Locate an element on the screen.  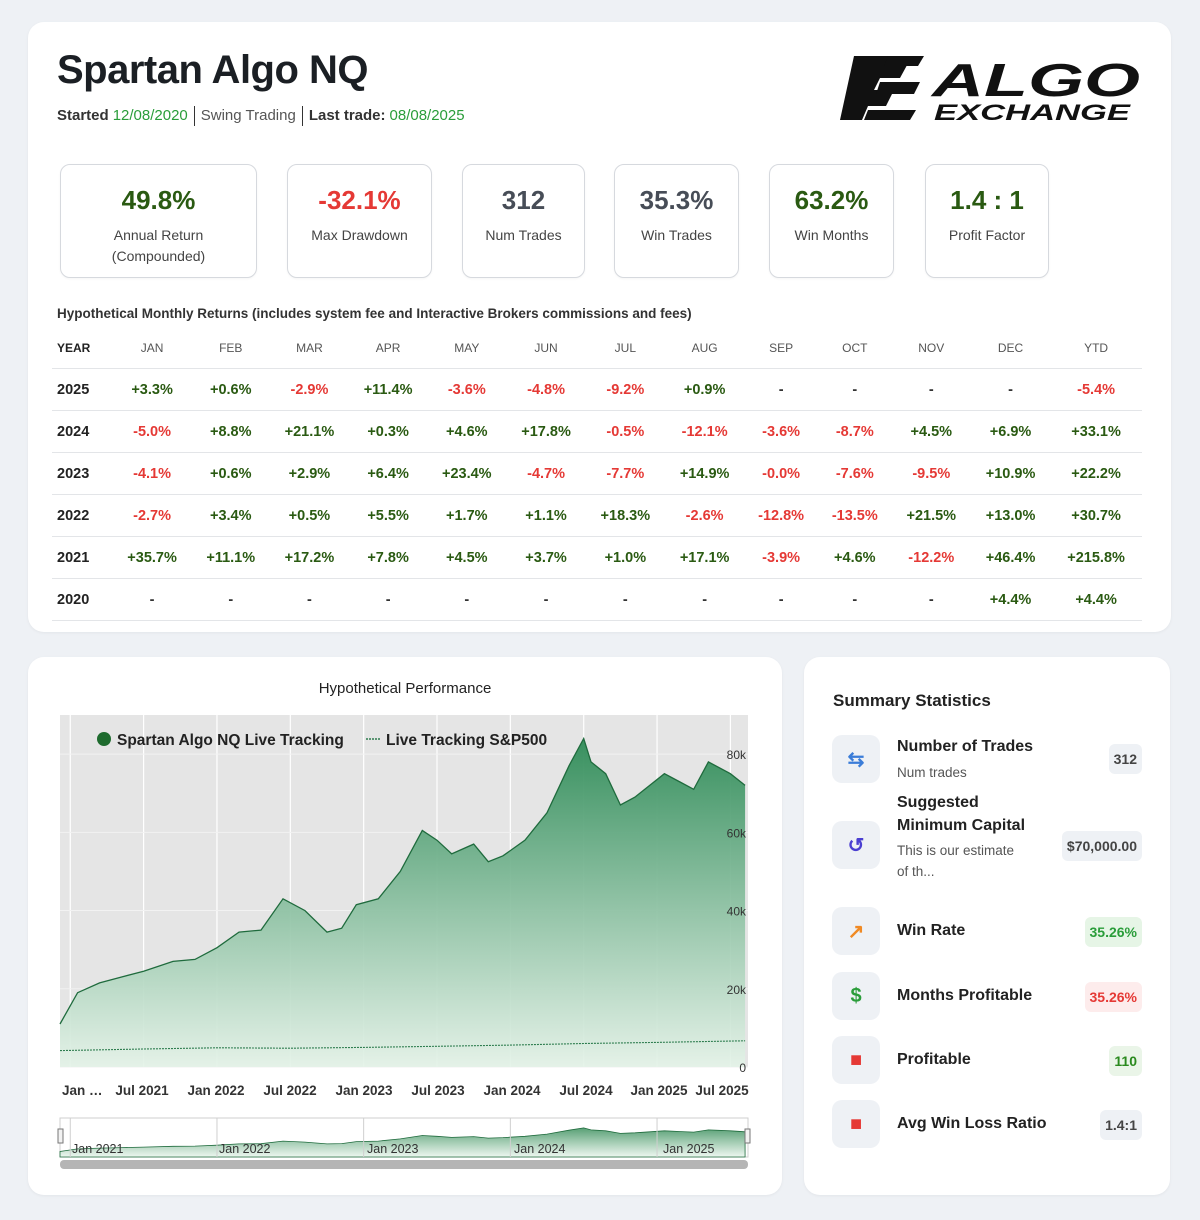
stat-label-line: Profit Factor is located at coordinates (987, 235).